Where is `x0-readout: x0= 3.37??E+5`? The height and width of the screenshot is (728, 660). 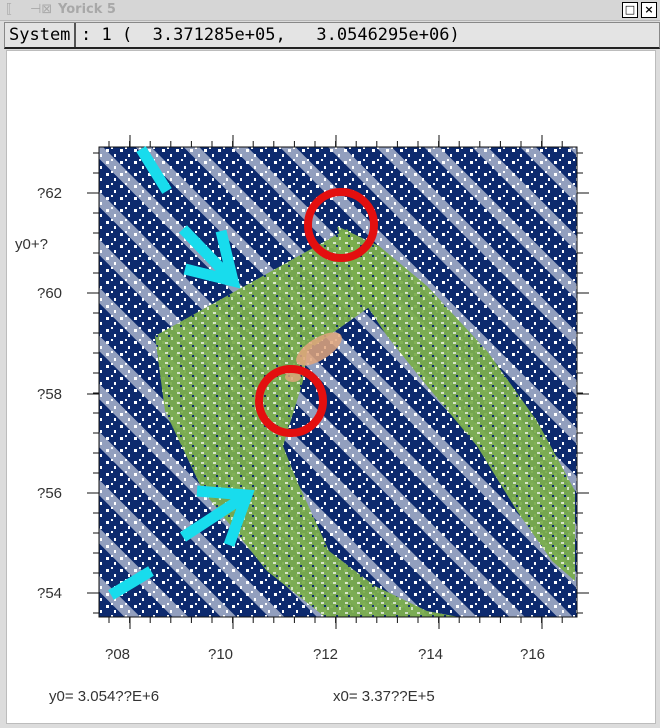 x0-readout: x0= 3.37??E+5 is located at coordinates (384, 696).